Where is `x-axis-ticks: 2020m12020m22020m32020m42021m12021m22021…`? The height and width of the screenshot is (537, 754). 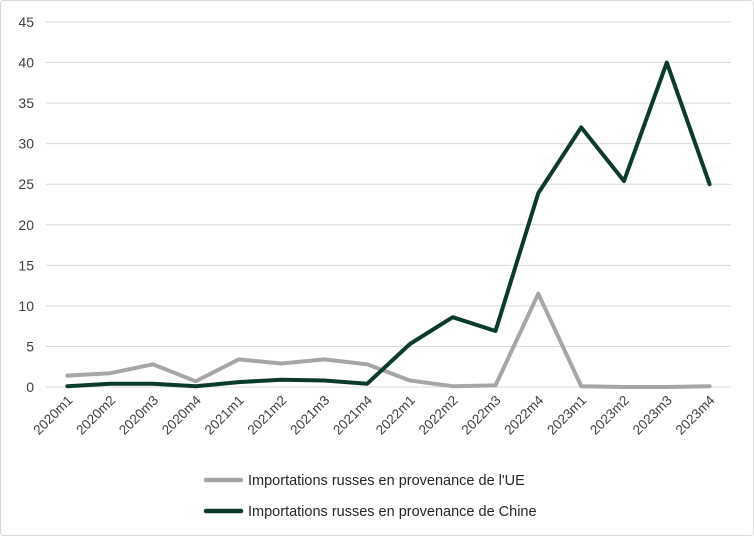 x-axis-ticks: 2020m12020m22020m32020m42021m12021m22021… is located at coordinates (374, 414).